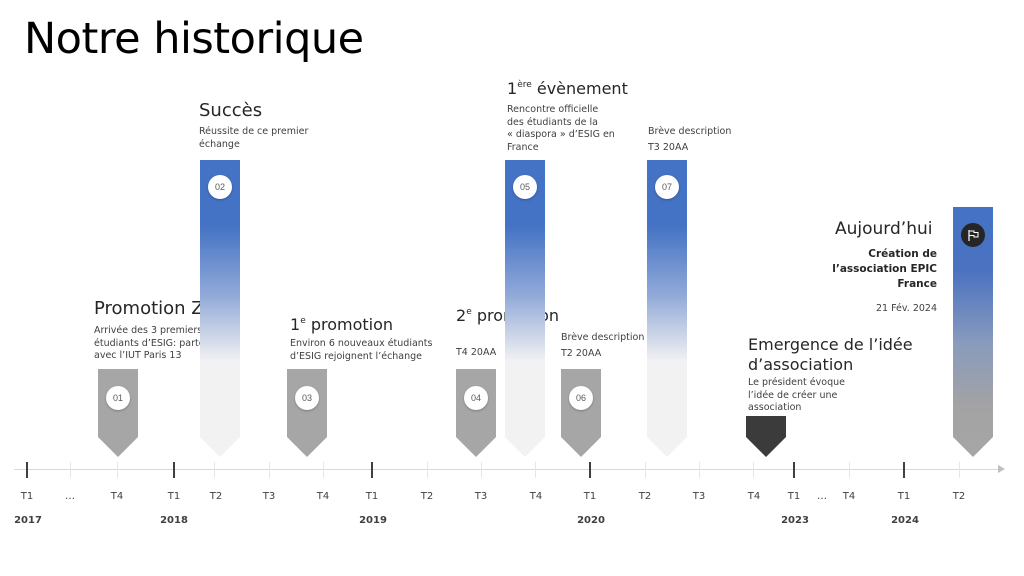 This screenshot has height=576, width=1024. What do you see at coordinates (906, 308) in the screenshot?
I see `event-date: 21 Fév. 2024` at bounding box center [906, 308].